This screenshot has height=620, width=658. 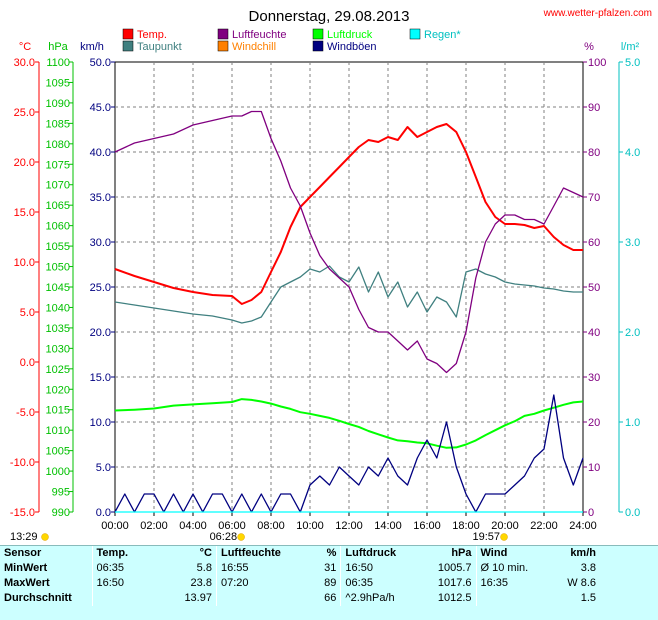 What do you see at coordinates (92, 47) in the screenshot?
I see `wind-axis-unit: km/h` at bounding box center [92, 47].